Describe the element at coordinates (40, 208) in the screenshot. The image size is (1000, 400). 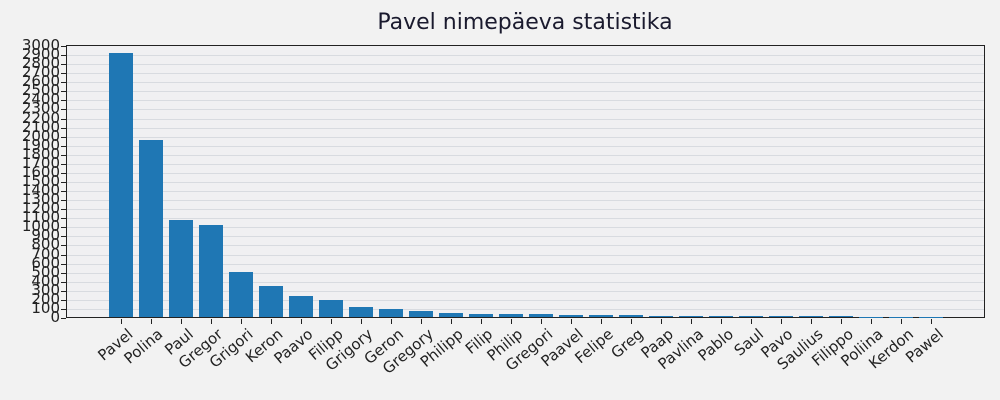
I see `y-tick-label: 1200` at that location.